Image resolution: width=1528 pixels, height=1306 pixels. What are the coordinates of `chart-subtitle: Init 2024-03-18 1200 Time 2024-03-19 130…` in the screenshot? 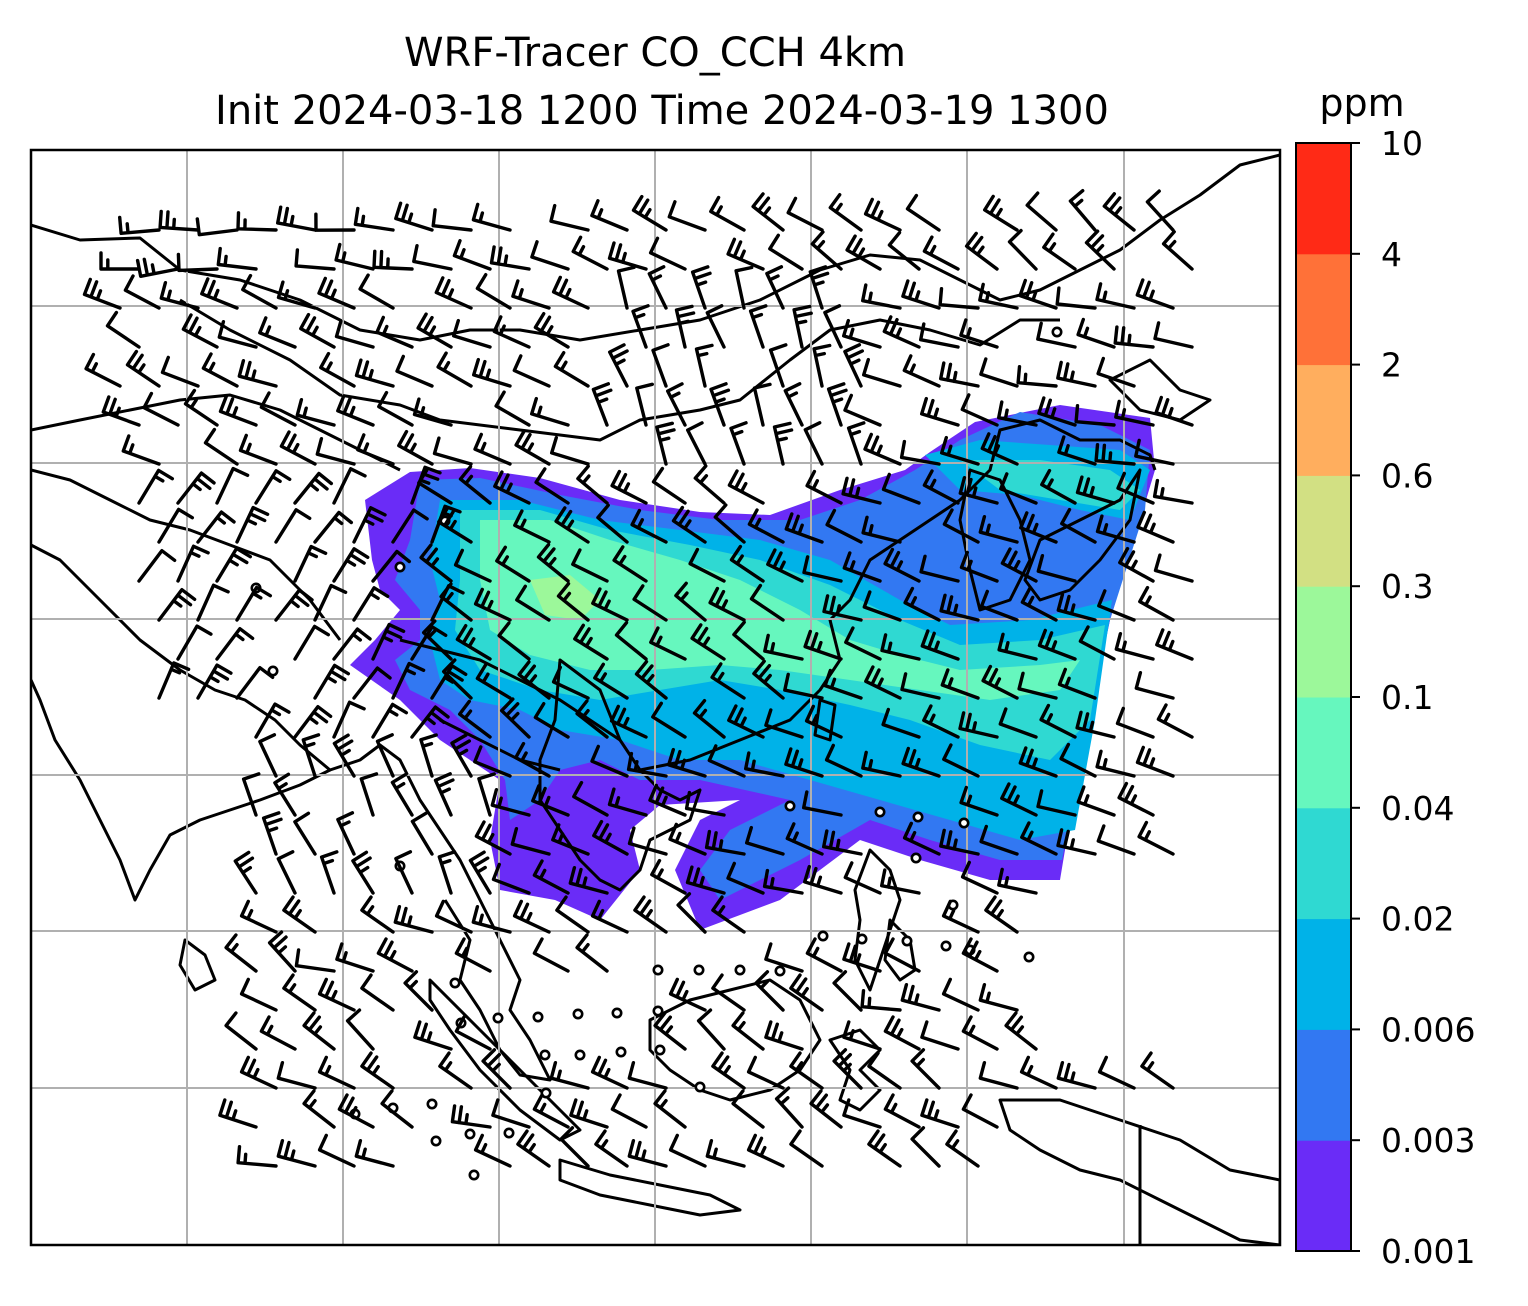 It's located at (662, 111).